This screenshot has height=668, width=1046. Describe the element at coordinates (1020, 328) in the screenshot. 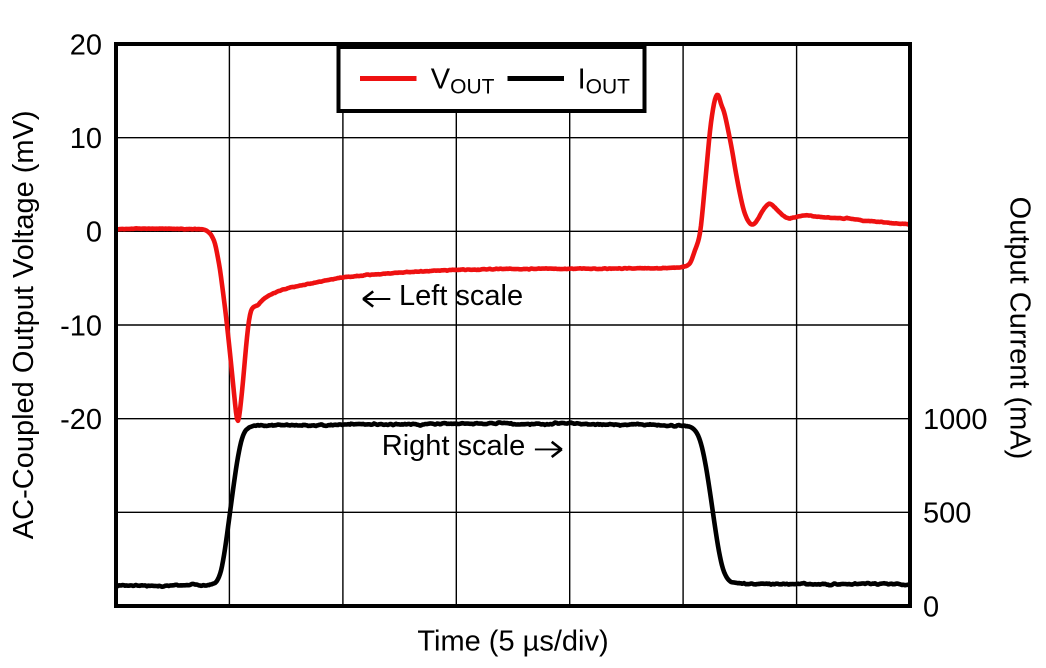

I see `svg-text: Output Current (mA)` at that location.